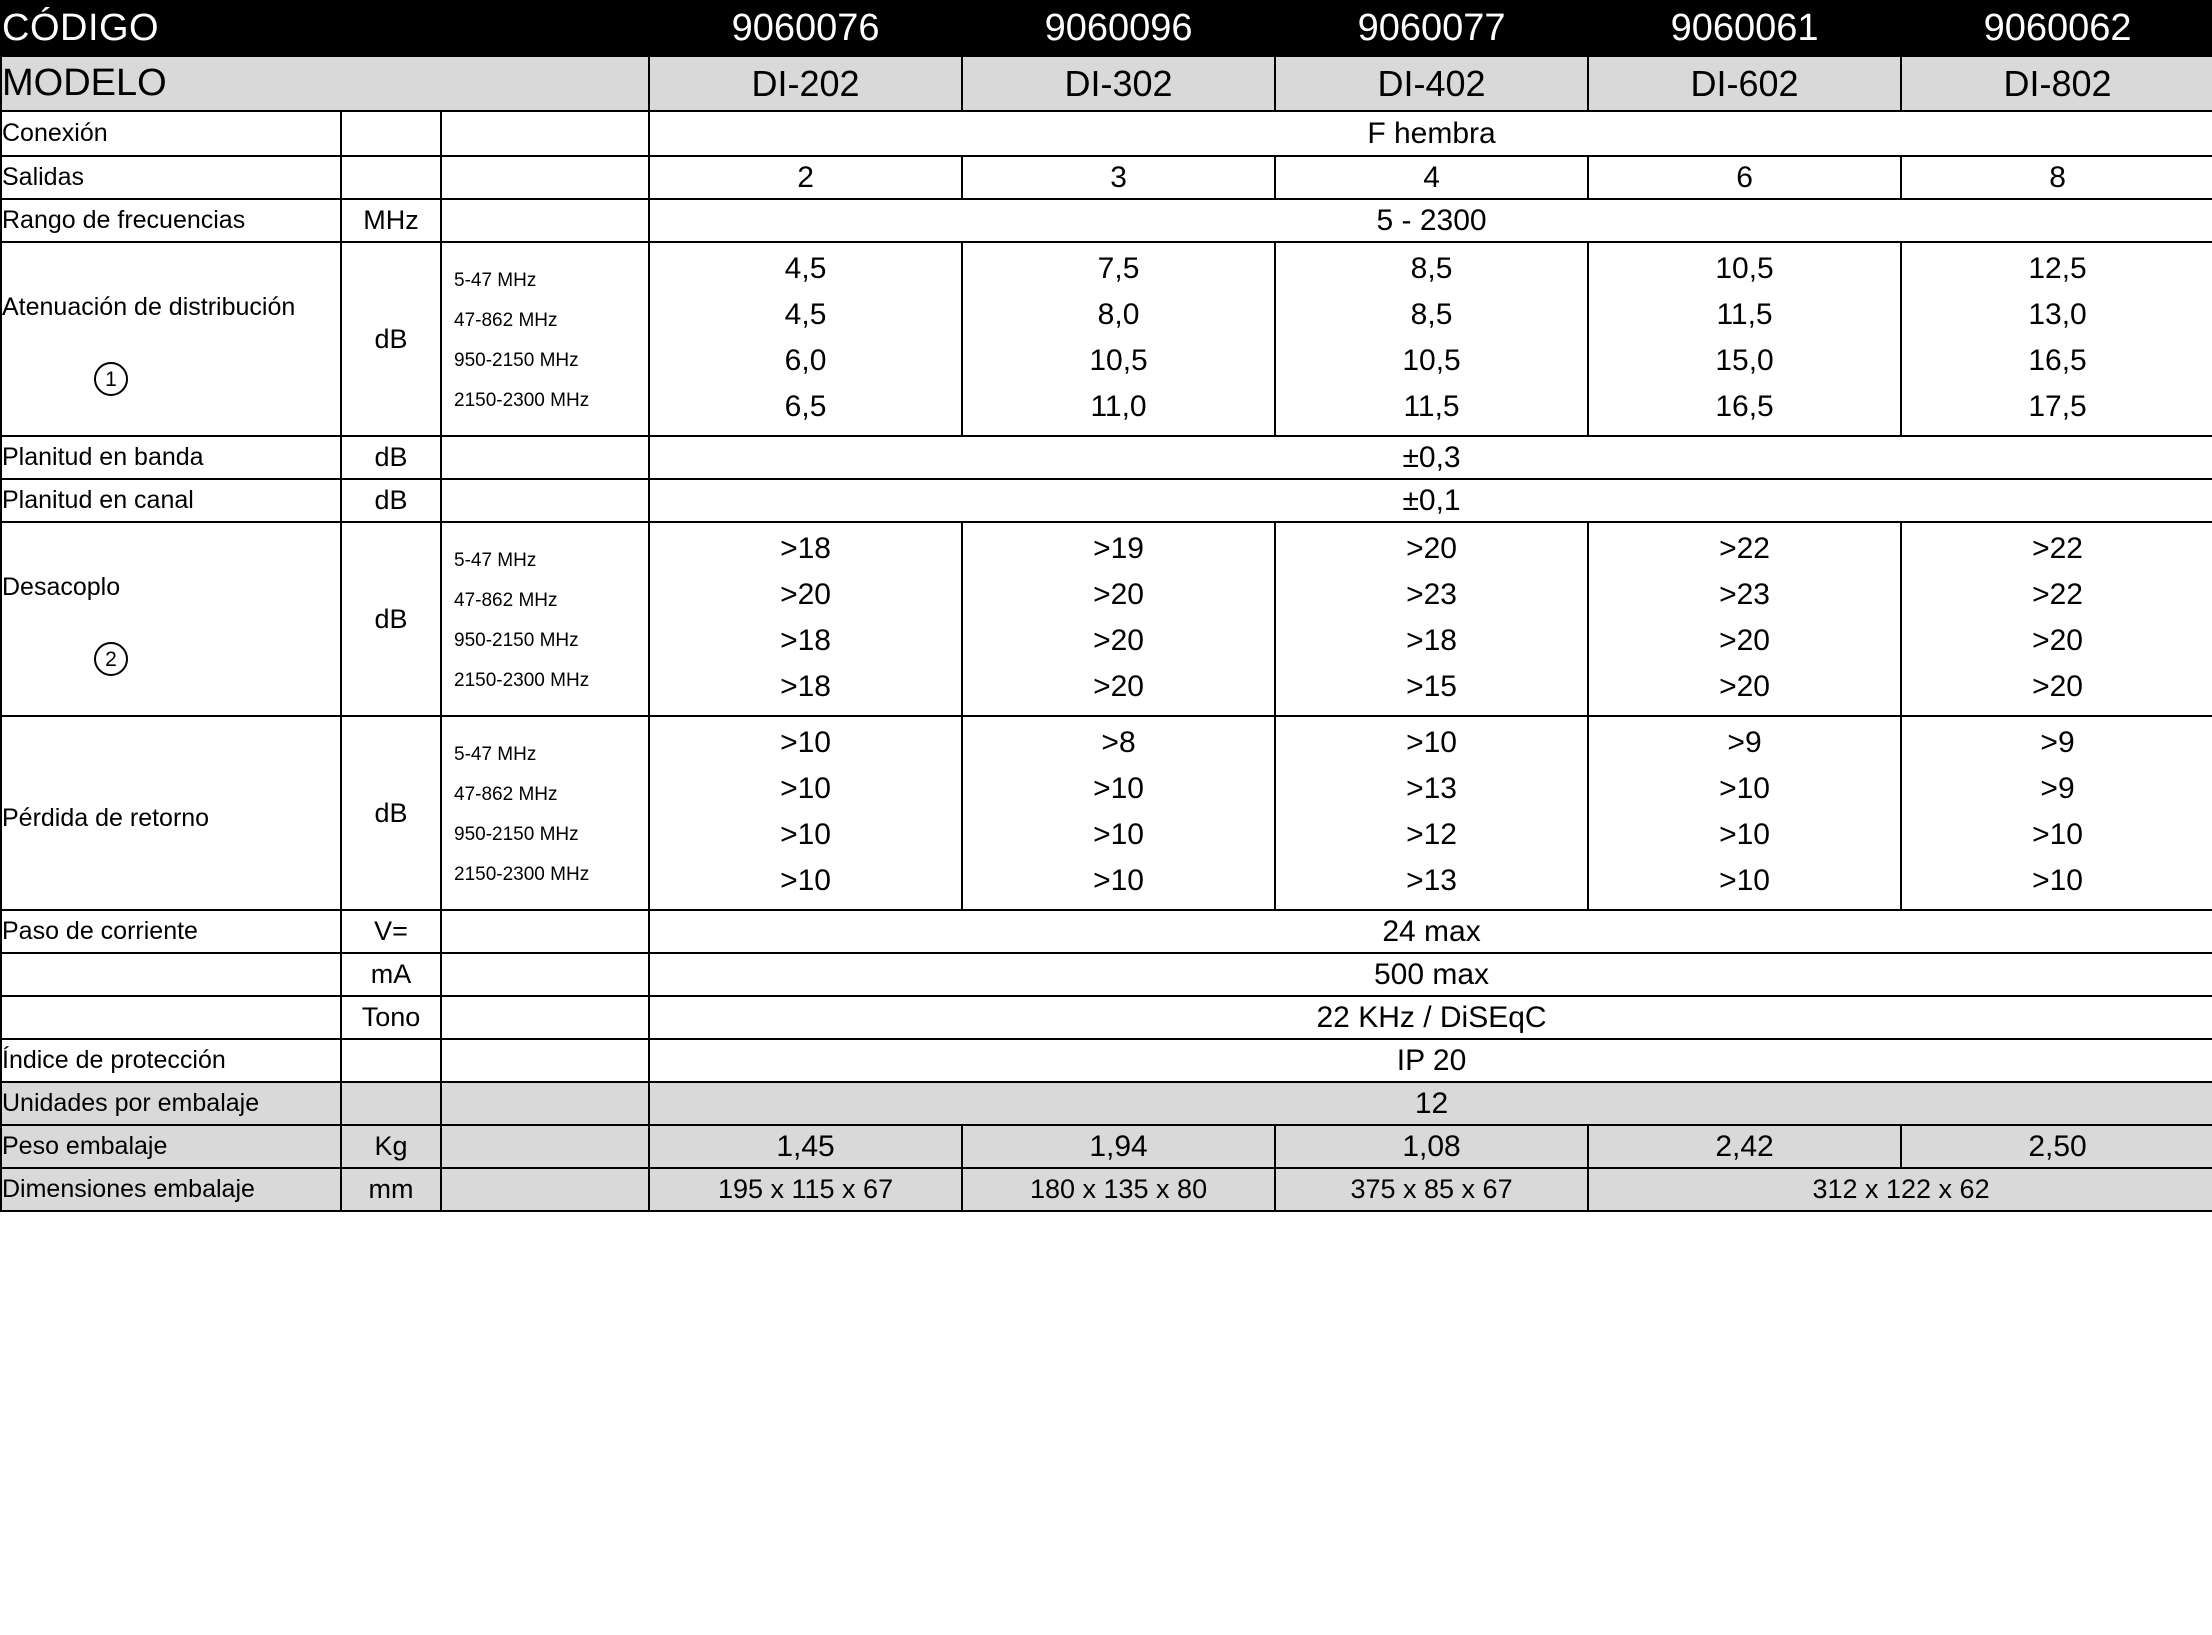 The image size is (2212, 1635). I want to click on unit-perdida-retorno: dB, so click(391, 813).